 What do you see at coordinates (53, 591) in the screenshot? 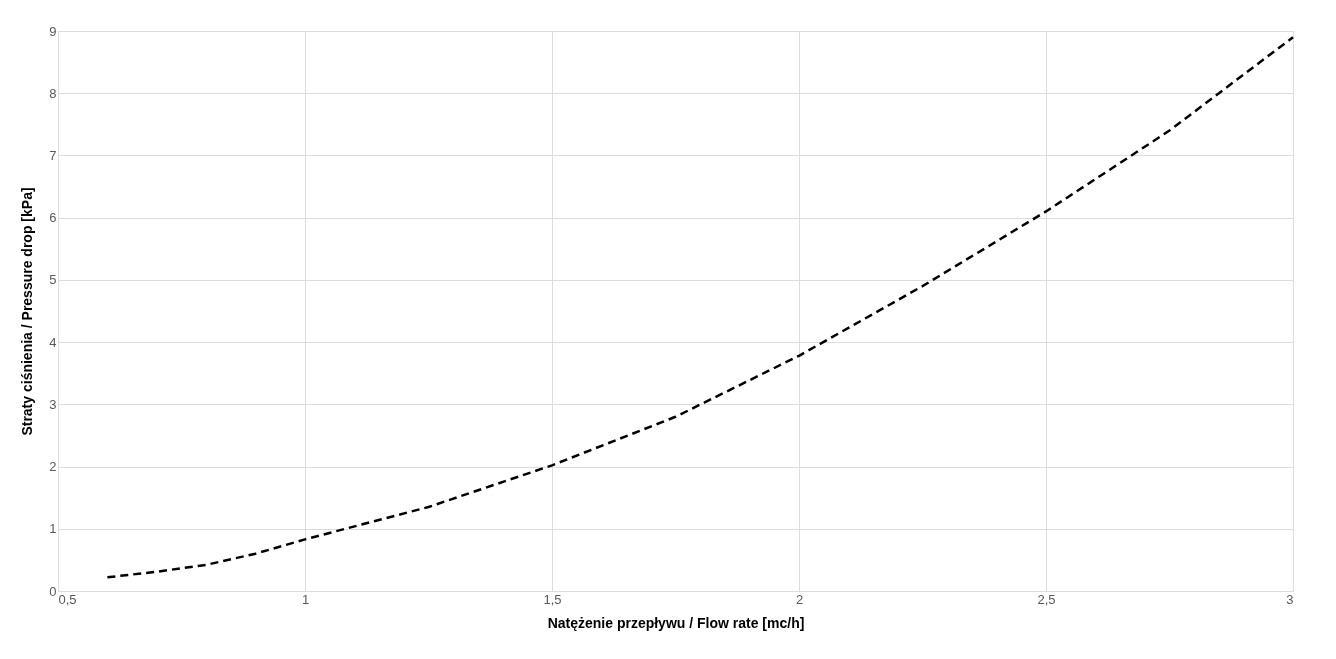
I see `y-tick-label: 0` at bounding box center [53, 591].